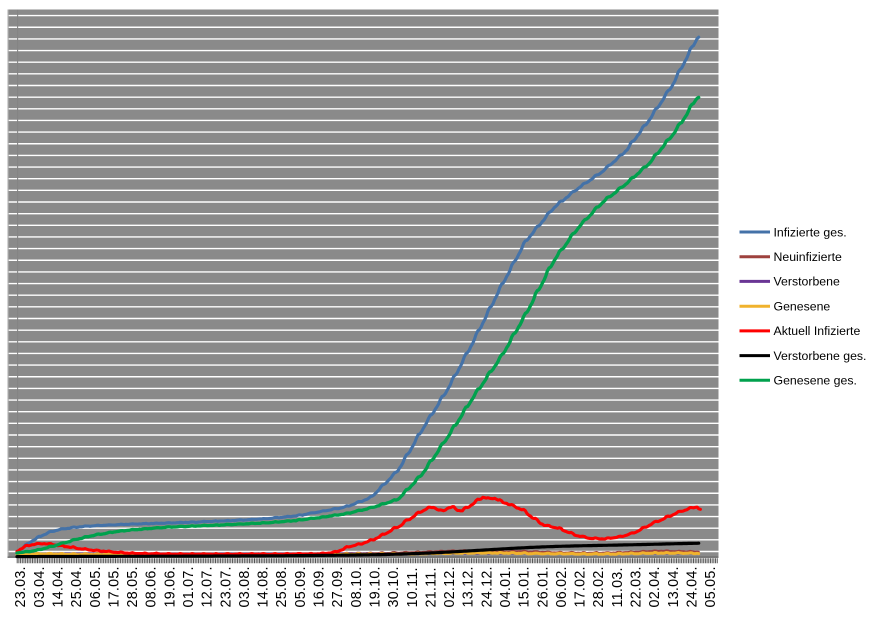  What do you see at coordinates (413, 587) in the screenshot?
I see `svg-text: 10.11.` at bounding box center [413, 587].